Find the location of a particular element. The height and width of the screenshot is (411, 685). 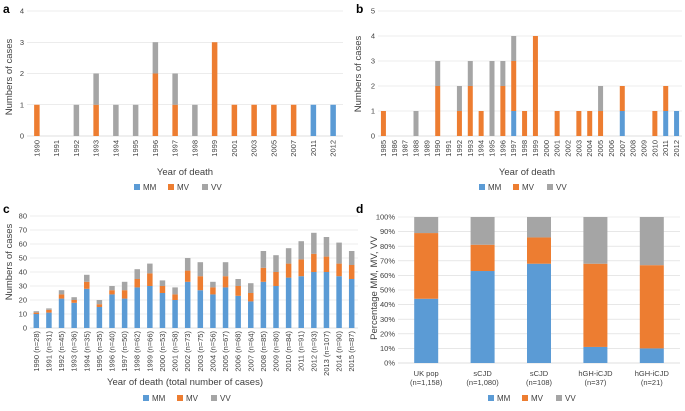

panel-b-bar-VV is located at coordinates (470, 73).